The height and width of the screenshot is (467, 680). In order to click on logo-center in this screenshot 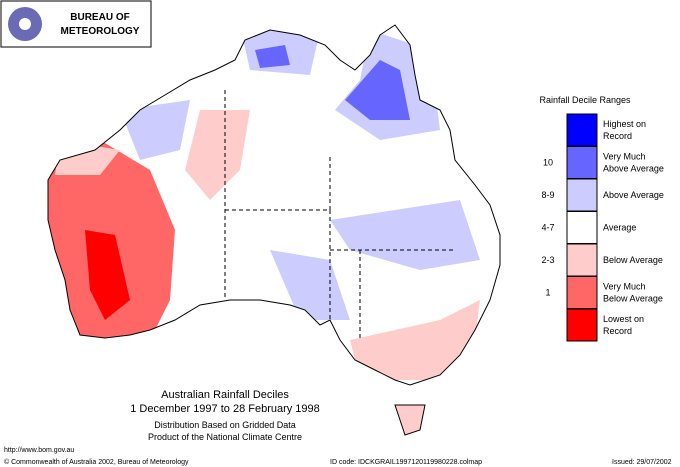, I will do `click(25, 24)`.